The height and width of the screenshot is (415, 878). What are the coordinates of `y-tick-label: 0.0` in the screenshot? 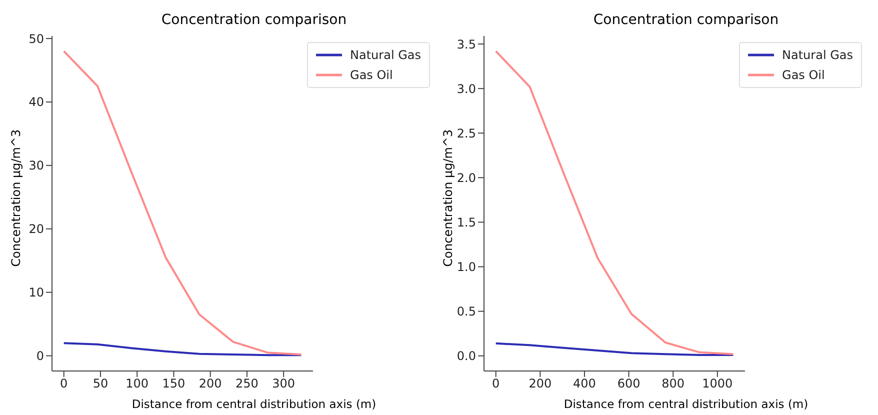 It's located at (466, 356).